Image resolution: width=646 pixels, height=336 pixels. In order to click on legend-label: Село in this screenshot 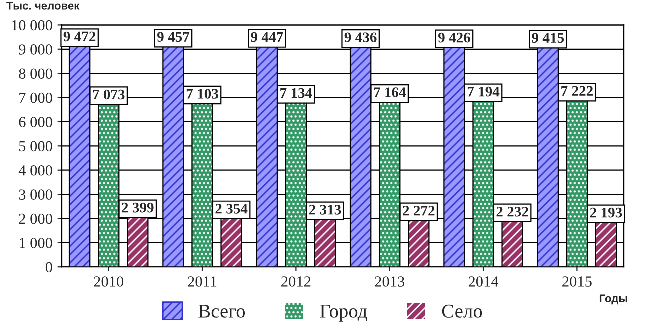, I will do `click(462, 311)`.